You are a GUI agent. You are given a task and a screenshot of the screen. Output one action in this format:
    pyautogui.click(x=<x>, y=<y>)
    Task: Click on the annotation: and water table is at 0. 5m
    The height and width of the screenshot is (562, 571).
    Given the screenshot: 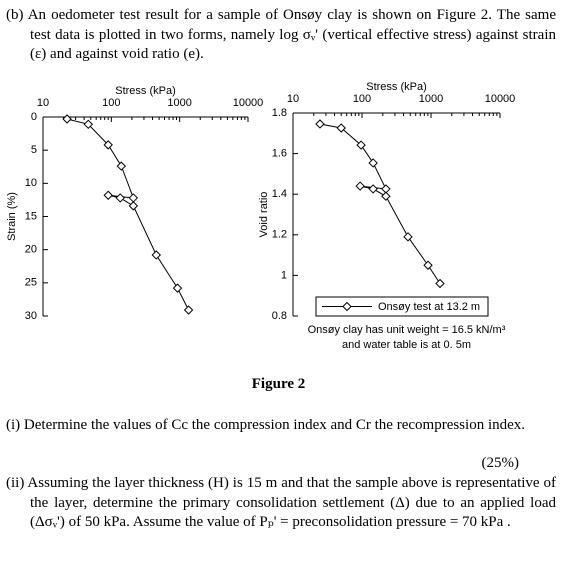 What is the action you would take?
    pyautogui.click(x=406, y=345)
    